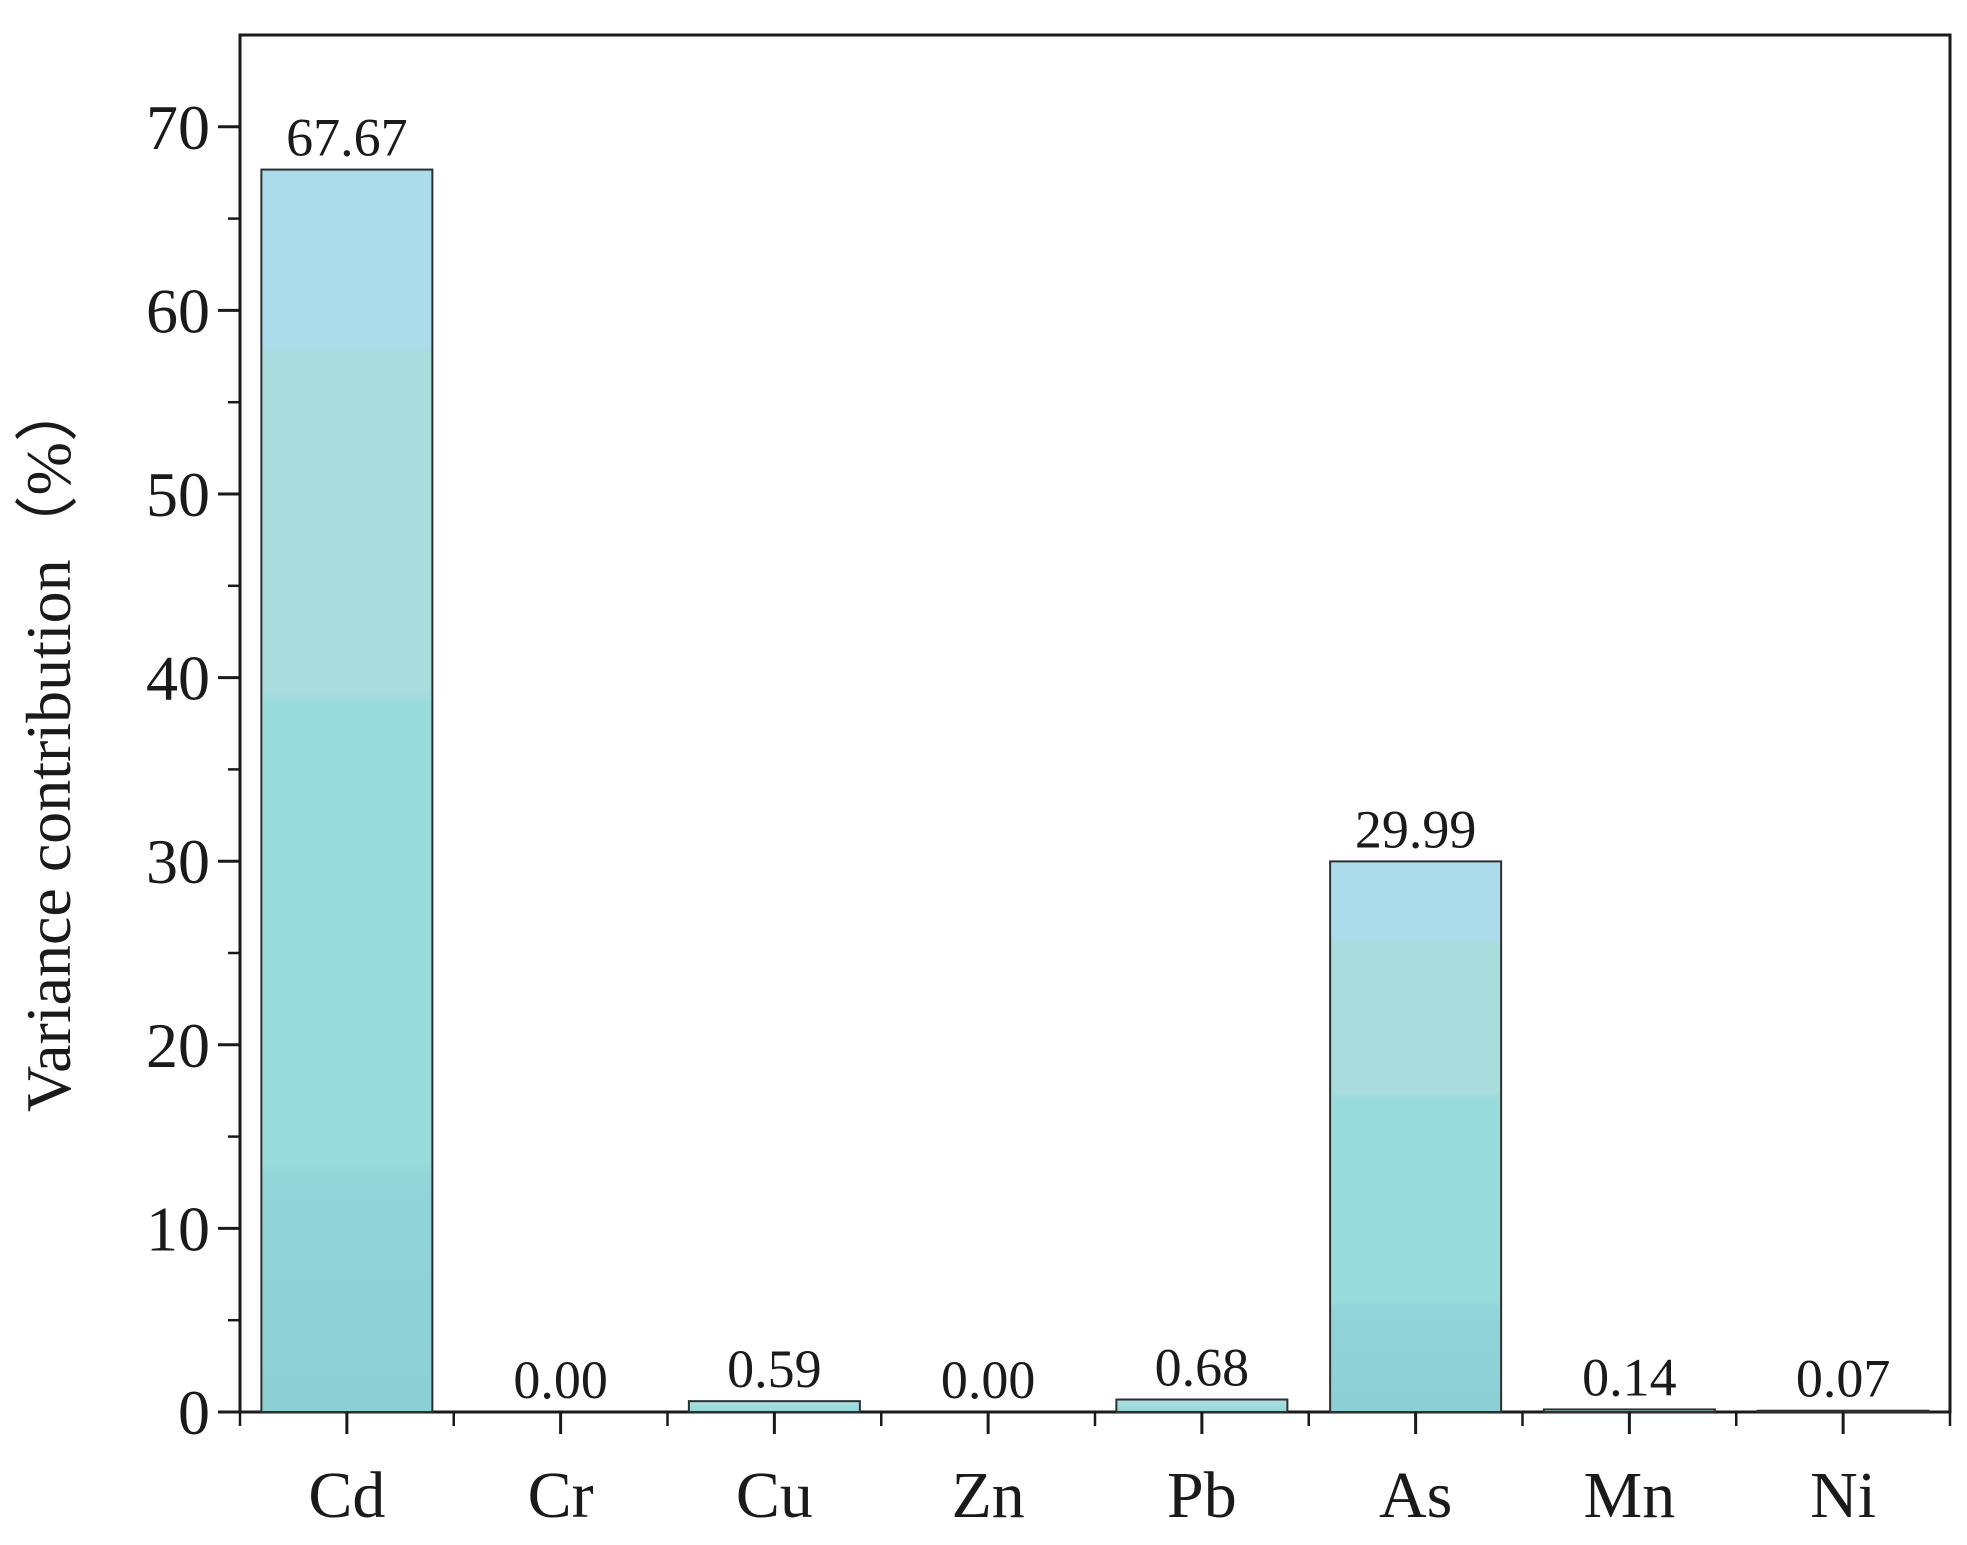 The height and width of the screenshot is (1545, 1967). Describe the element at coordinates (194, 1412) in the screenshot. I see `y-tick-label-0: 0` at that location.